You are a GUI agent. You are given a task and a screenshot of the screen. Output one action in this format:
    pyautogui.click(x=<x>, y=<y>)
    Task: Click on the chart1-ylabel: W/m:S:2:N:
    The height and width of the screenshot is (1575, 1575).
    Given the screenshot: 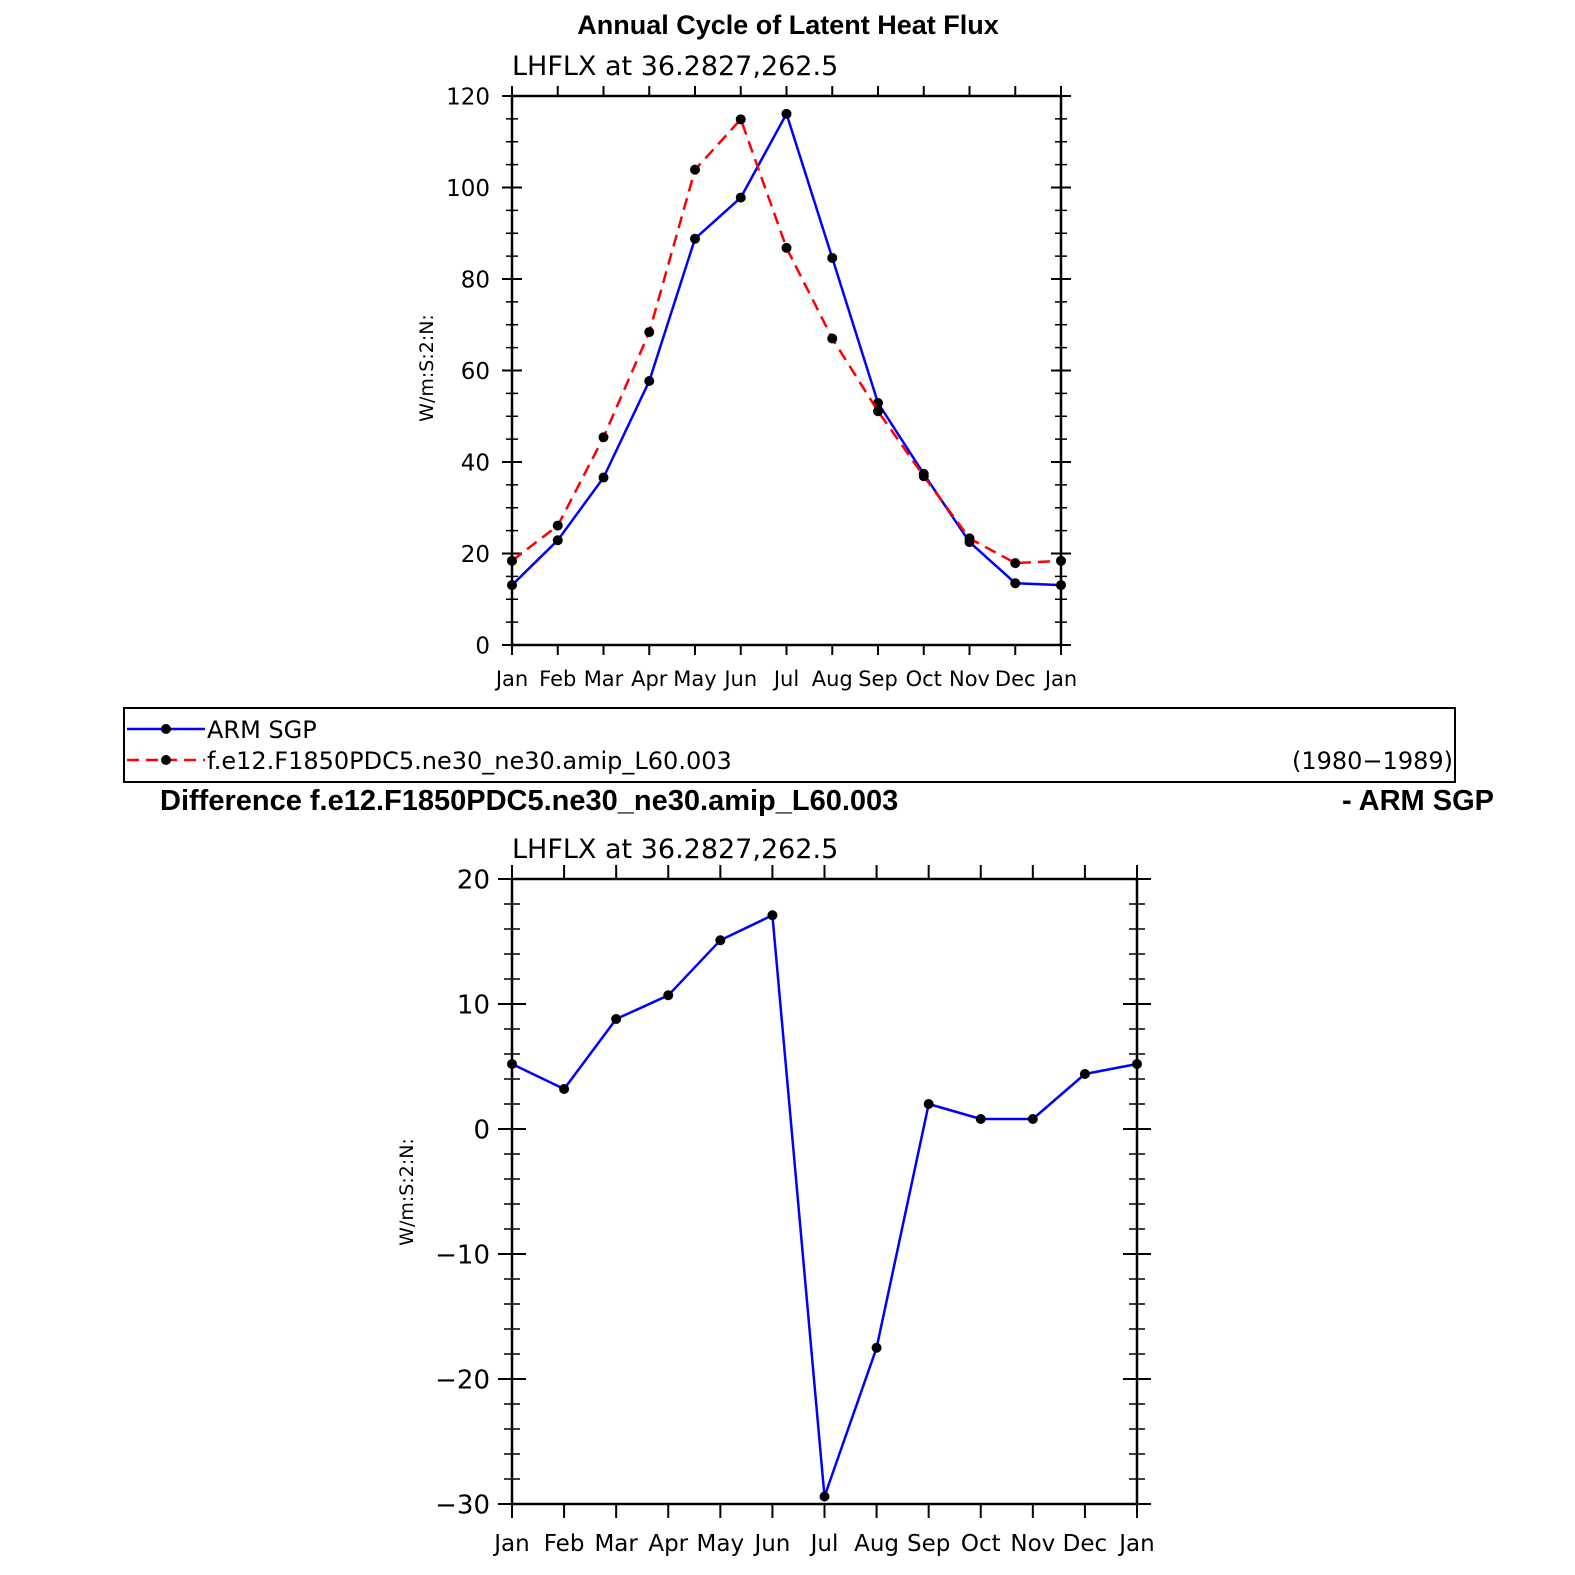 What is the action you would take?
    pyautogui.click(x=427, y=368)
    